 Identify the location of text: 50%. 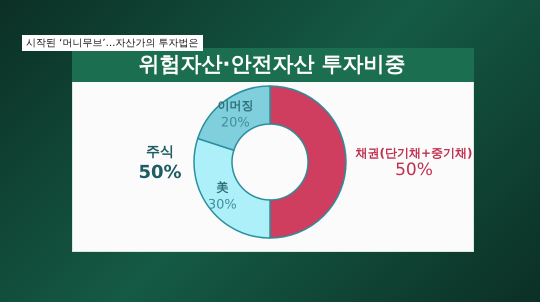
(160, 172).